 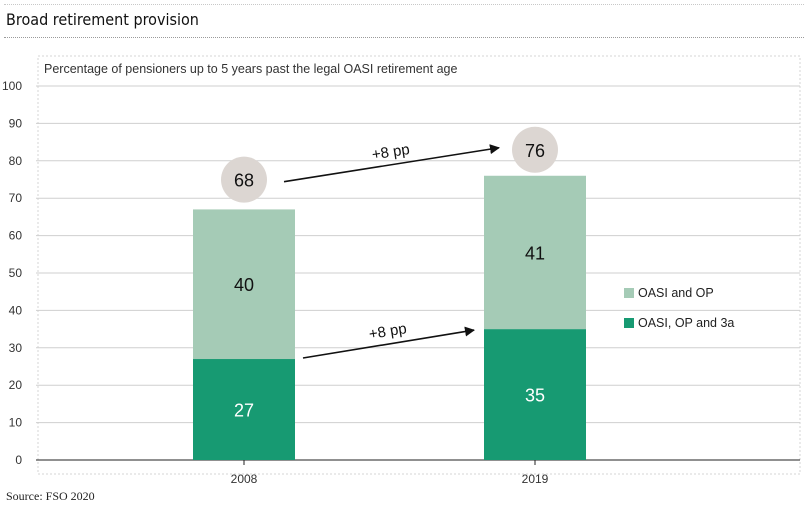 What do you see at coordinates (244, 479) in the screenshot?
I see `x-tick-label: 2008` at bounding box center [244, 479].